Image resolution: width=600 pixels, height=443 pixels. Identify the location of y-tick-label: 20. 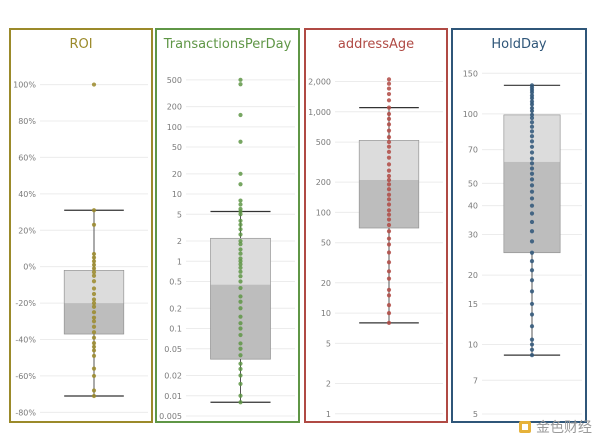
(177, 174).